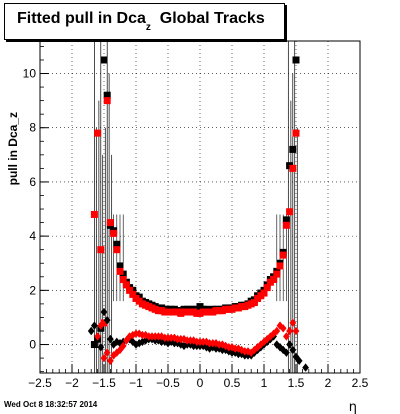 The width and height of the screenshot is (400, 414). Describe the element at coordinates (148, 28) in the screenshot. I see `title-subscript: z` at that location.